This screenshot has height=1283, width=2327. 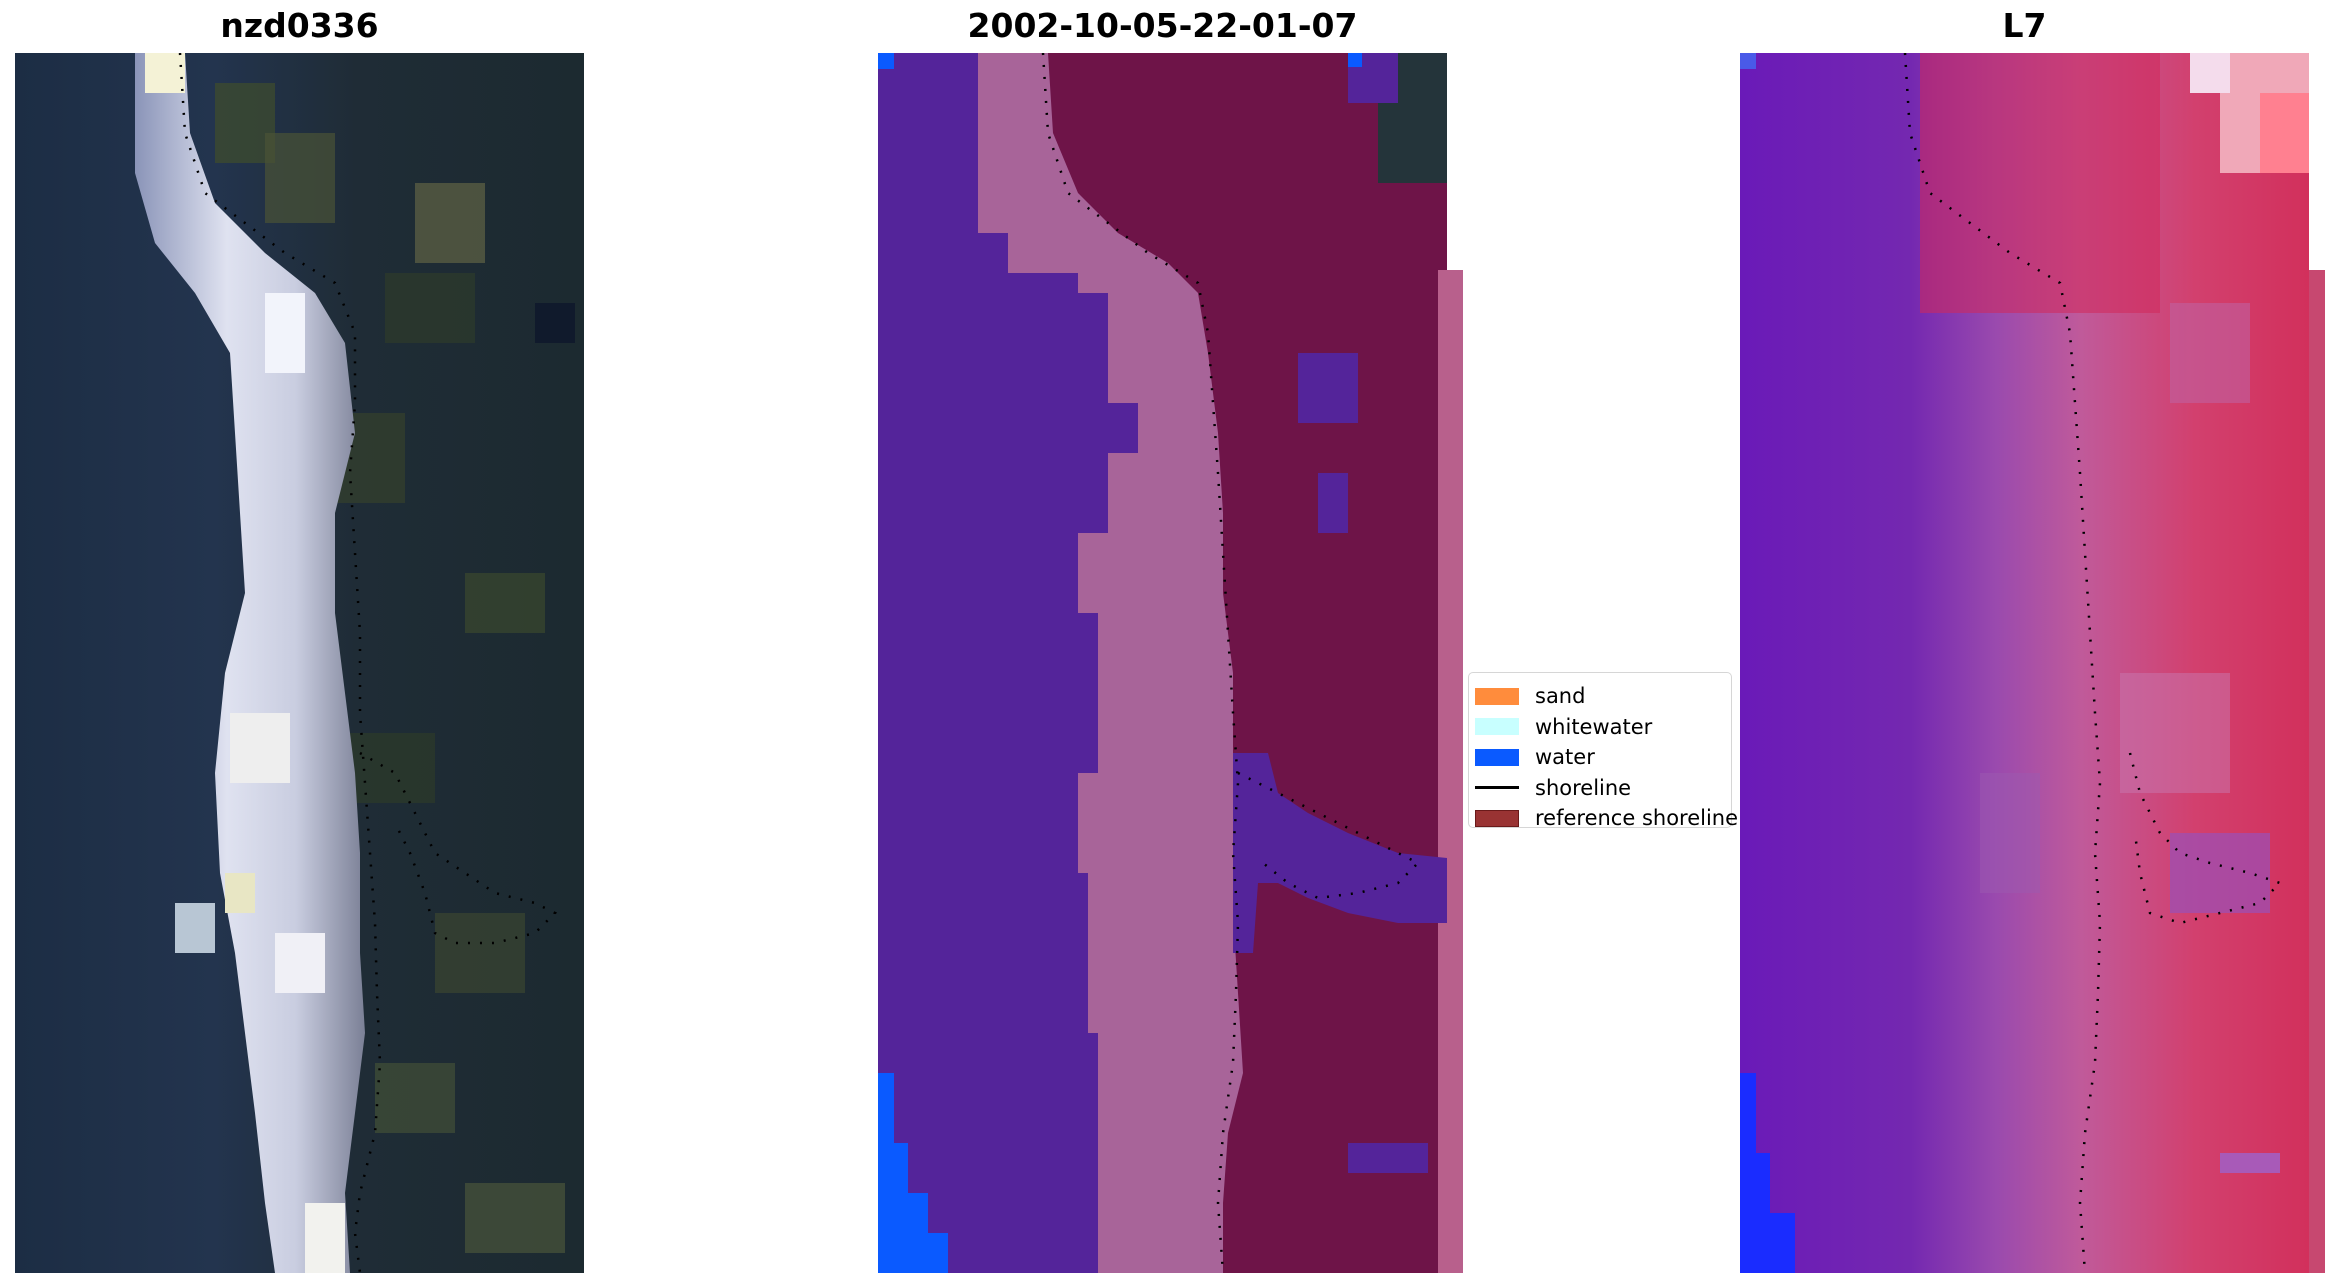 What do you see at coordinates (1600, 757) in the screenshot?
I see `legend-item-water: water` at bounding box center [1600, 757].